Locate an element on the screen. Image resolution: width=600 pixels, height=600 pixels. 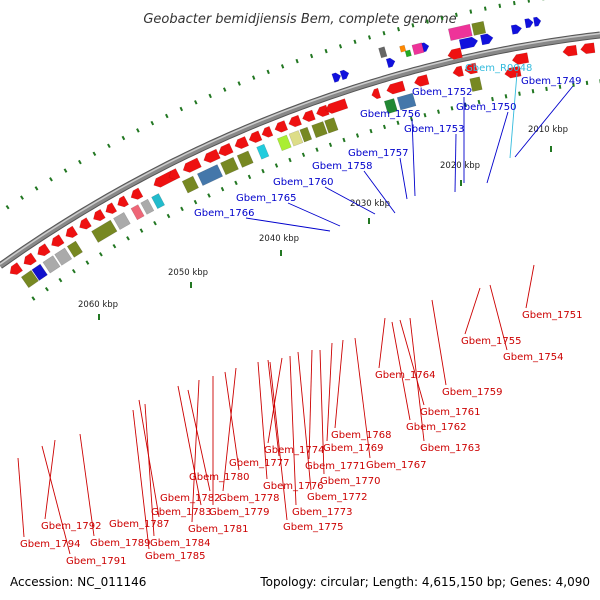
gene-label-bottom: Gbem_1771 is located at coordinates (335, 466).